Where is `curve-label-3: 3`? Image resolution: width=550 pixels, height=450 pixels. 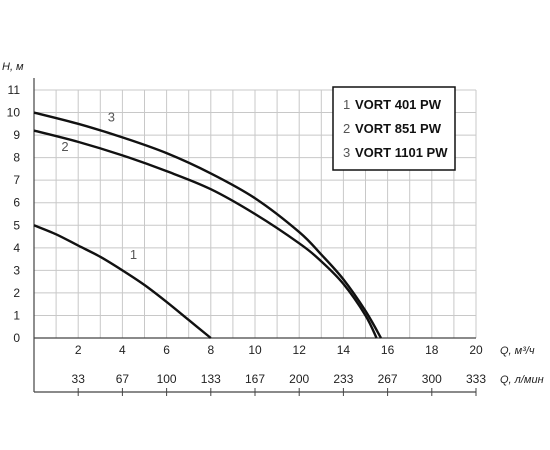 curve-label-3: 3 is located at coordinates (111, 117).